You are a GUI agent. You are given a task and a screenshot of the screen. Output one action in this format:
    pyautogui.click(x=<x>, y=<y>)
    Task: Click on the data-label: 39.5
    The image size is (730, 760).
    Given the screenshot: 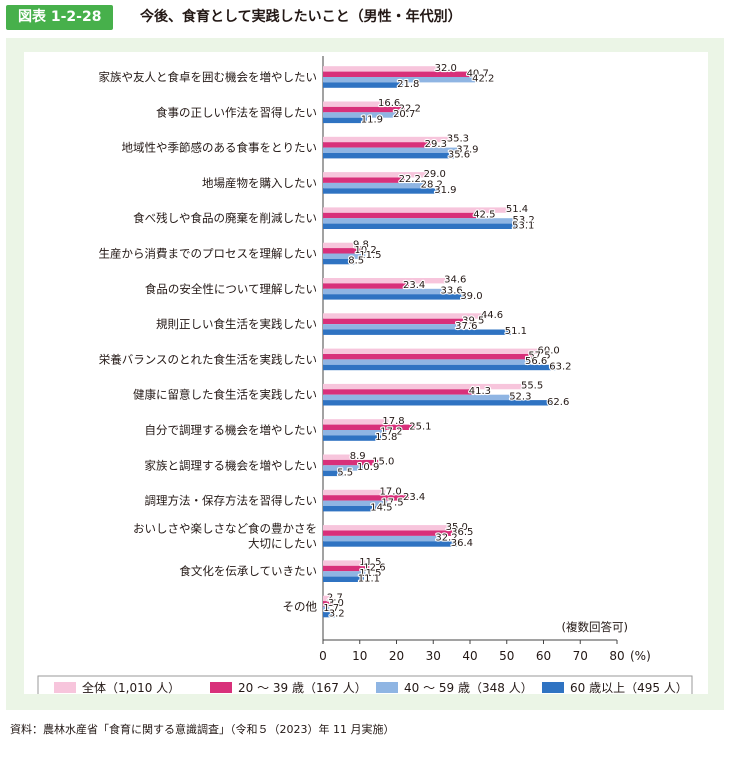 What is the action you would take?
    pyautogui.click(x=473, y=320)
    